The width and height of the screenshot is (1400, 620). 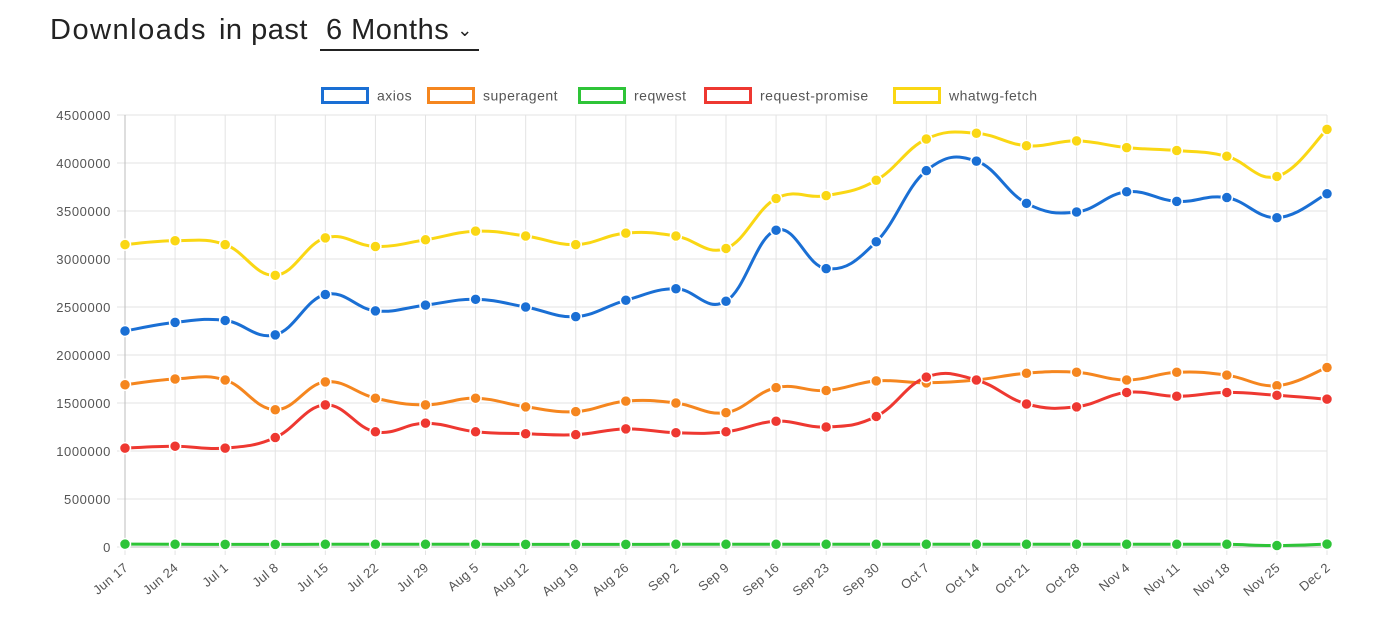 I want to click on time-range-dropdown: 6 Months ⌄, so click(x=399, y=32).